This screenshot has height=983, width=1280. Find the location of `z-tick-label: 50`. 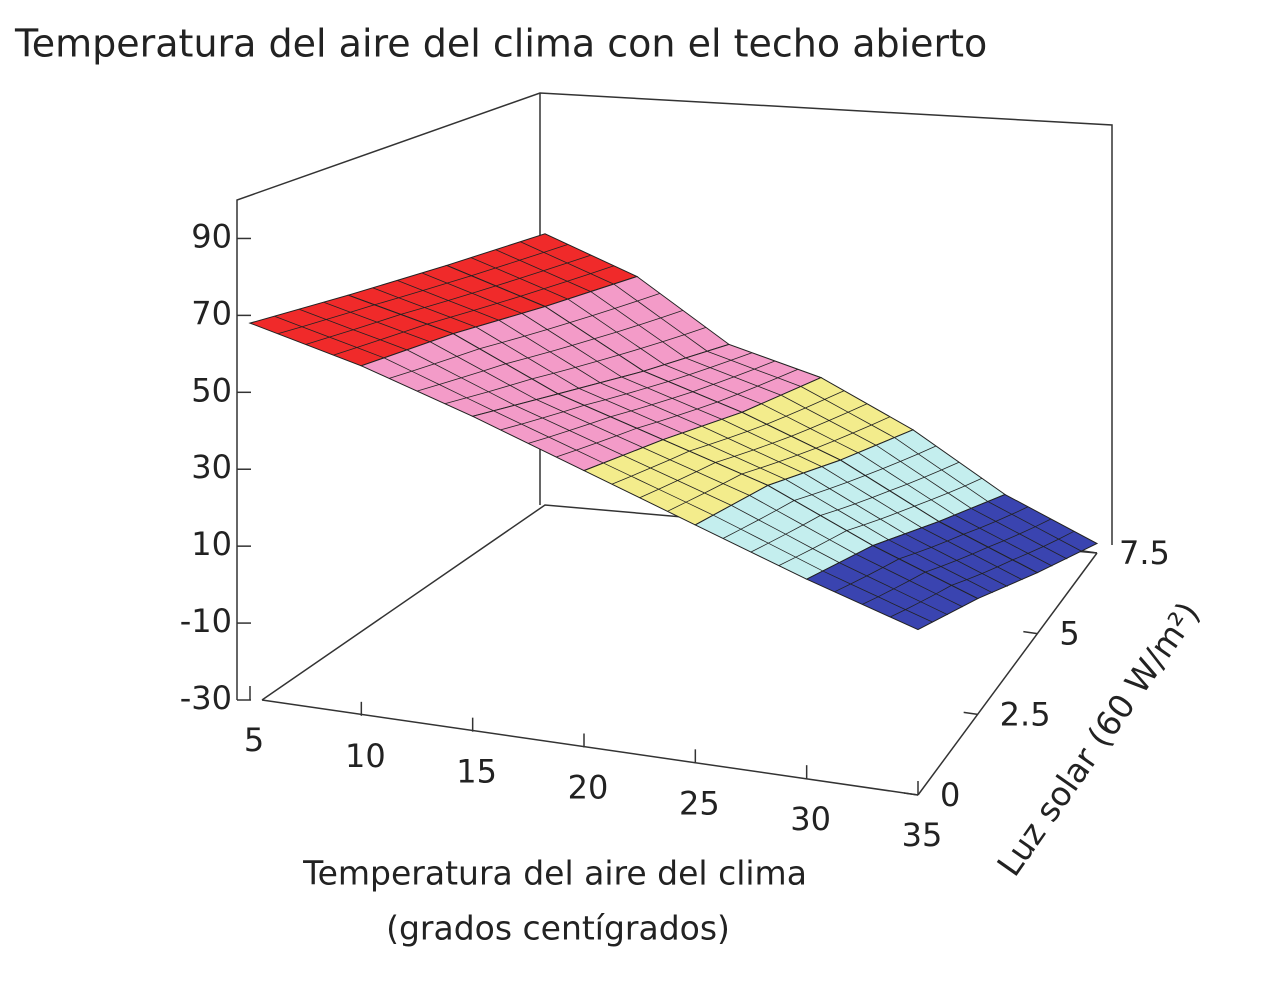

z-tick-label: 50 is located at coordinates (211, 390).